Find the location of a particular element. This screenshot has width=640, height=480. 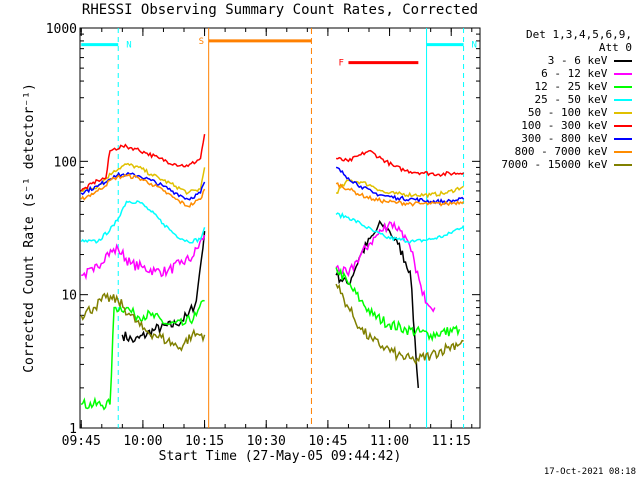

legend-entry: 25 - 50 keV is located at coordinates (583, 99).